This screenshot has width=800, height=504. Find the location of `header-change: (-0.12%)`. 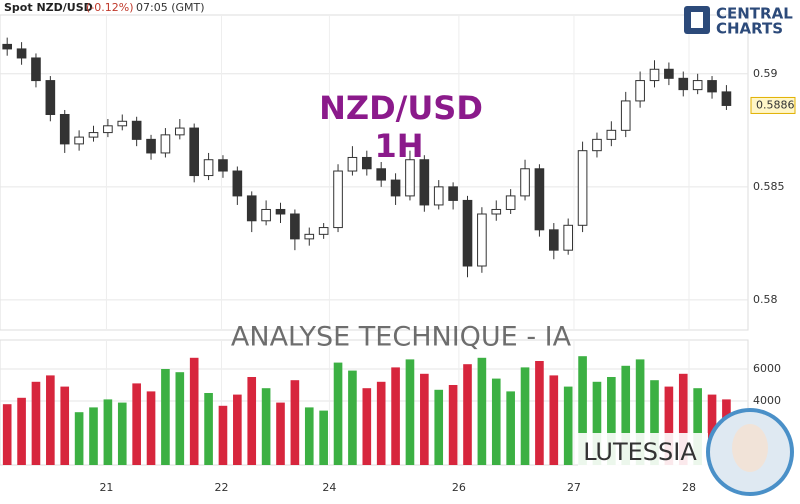

header-change: (-0.12%) is located at coordinates (110, 7).